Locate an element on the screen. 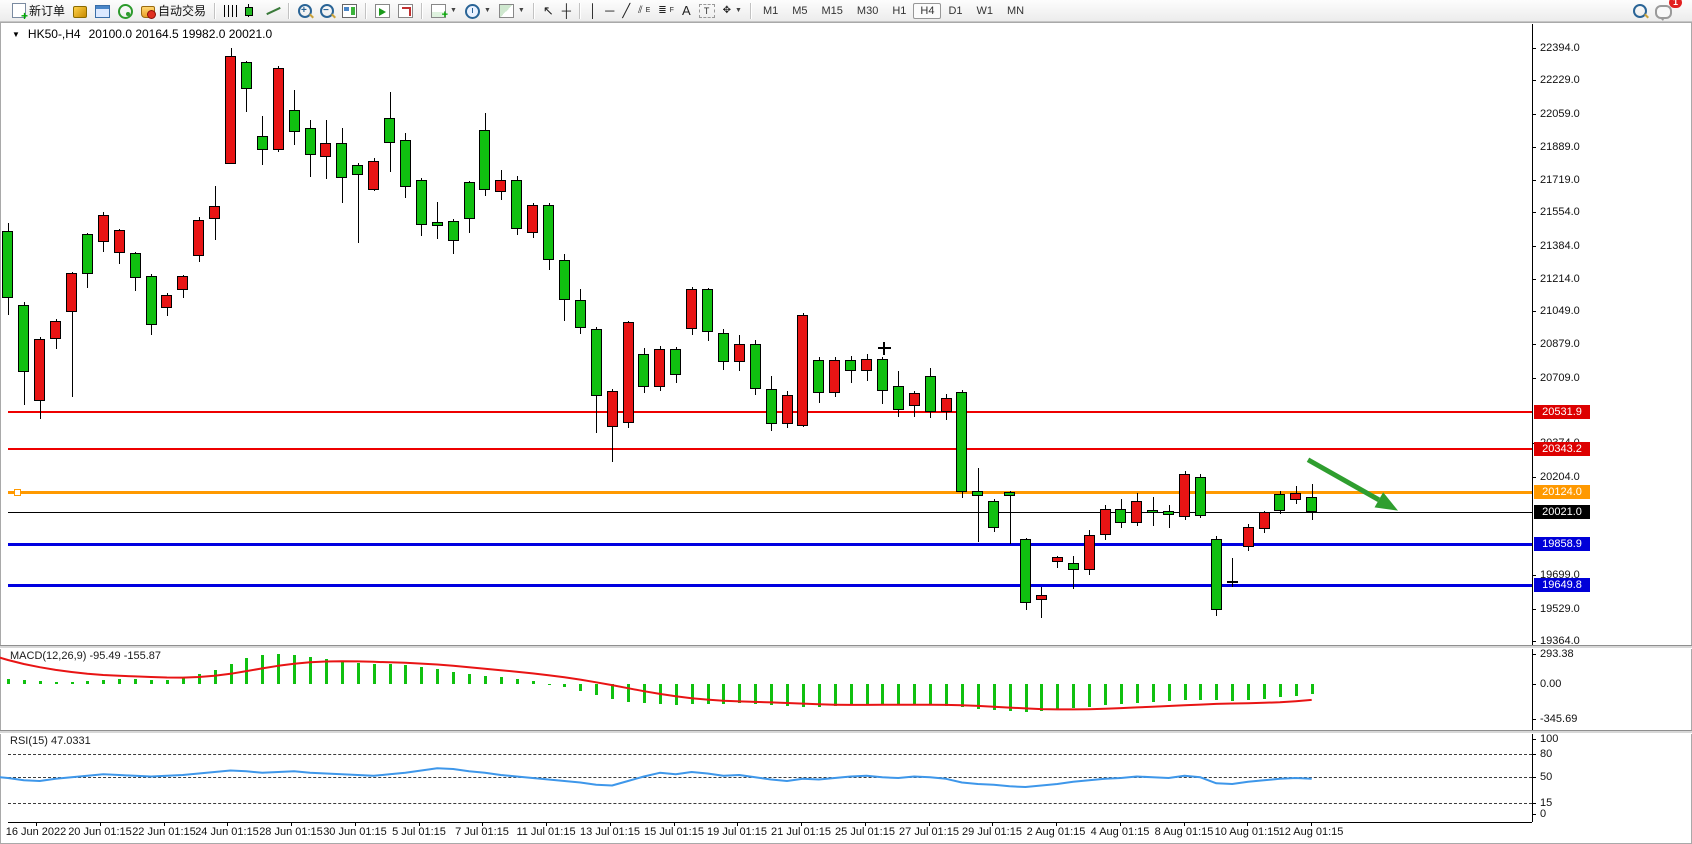 The image size is (1692, 844). rsi-tick-label: 0 is located at coordinates (1543, 814).